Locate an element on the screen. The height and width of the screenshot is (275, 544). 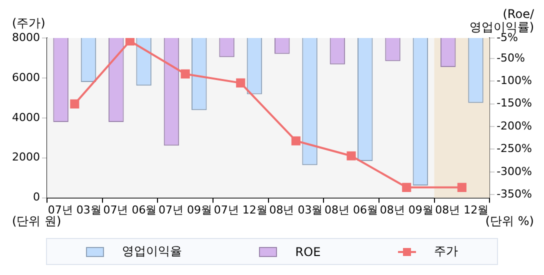
y2-tick-label: -300% is located at coordinates (514, 171).